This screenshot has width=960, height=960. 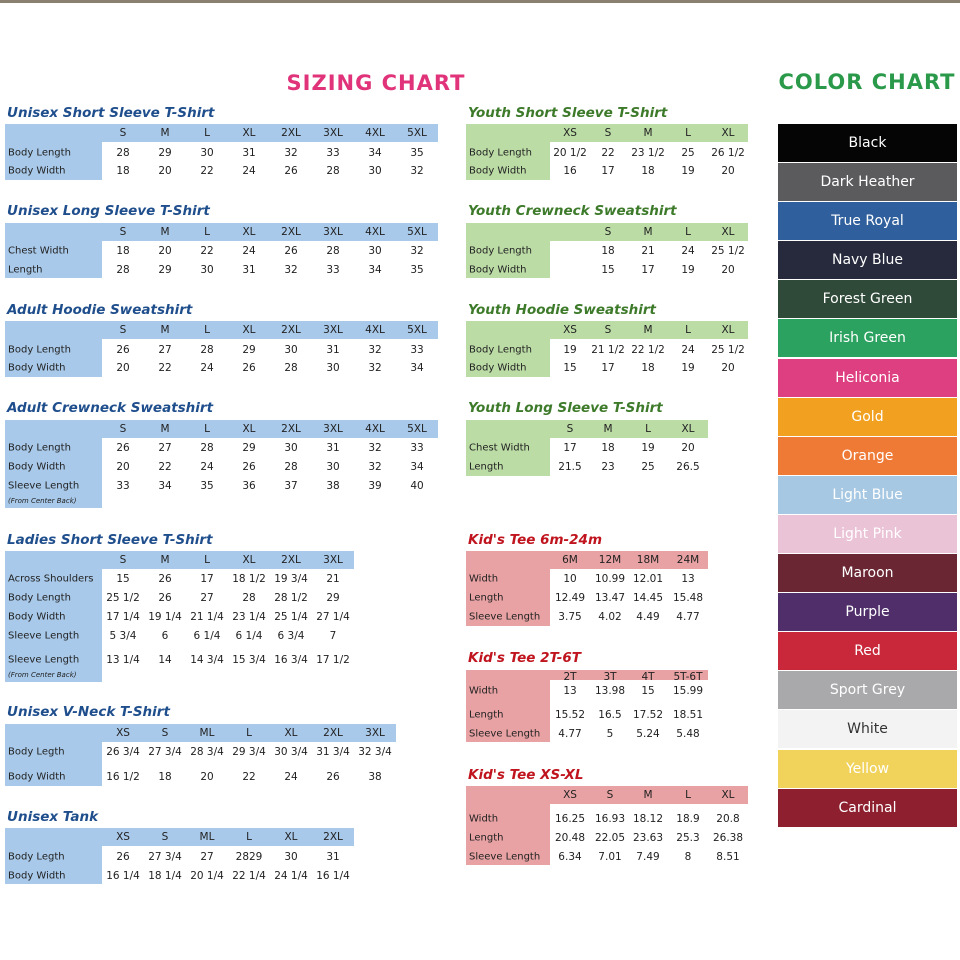 What do you see at coordinates (51, 579) in the screenshot?
I see `row-label: Across Shoulders` at bounding box center [51, 579].